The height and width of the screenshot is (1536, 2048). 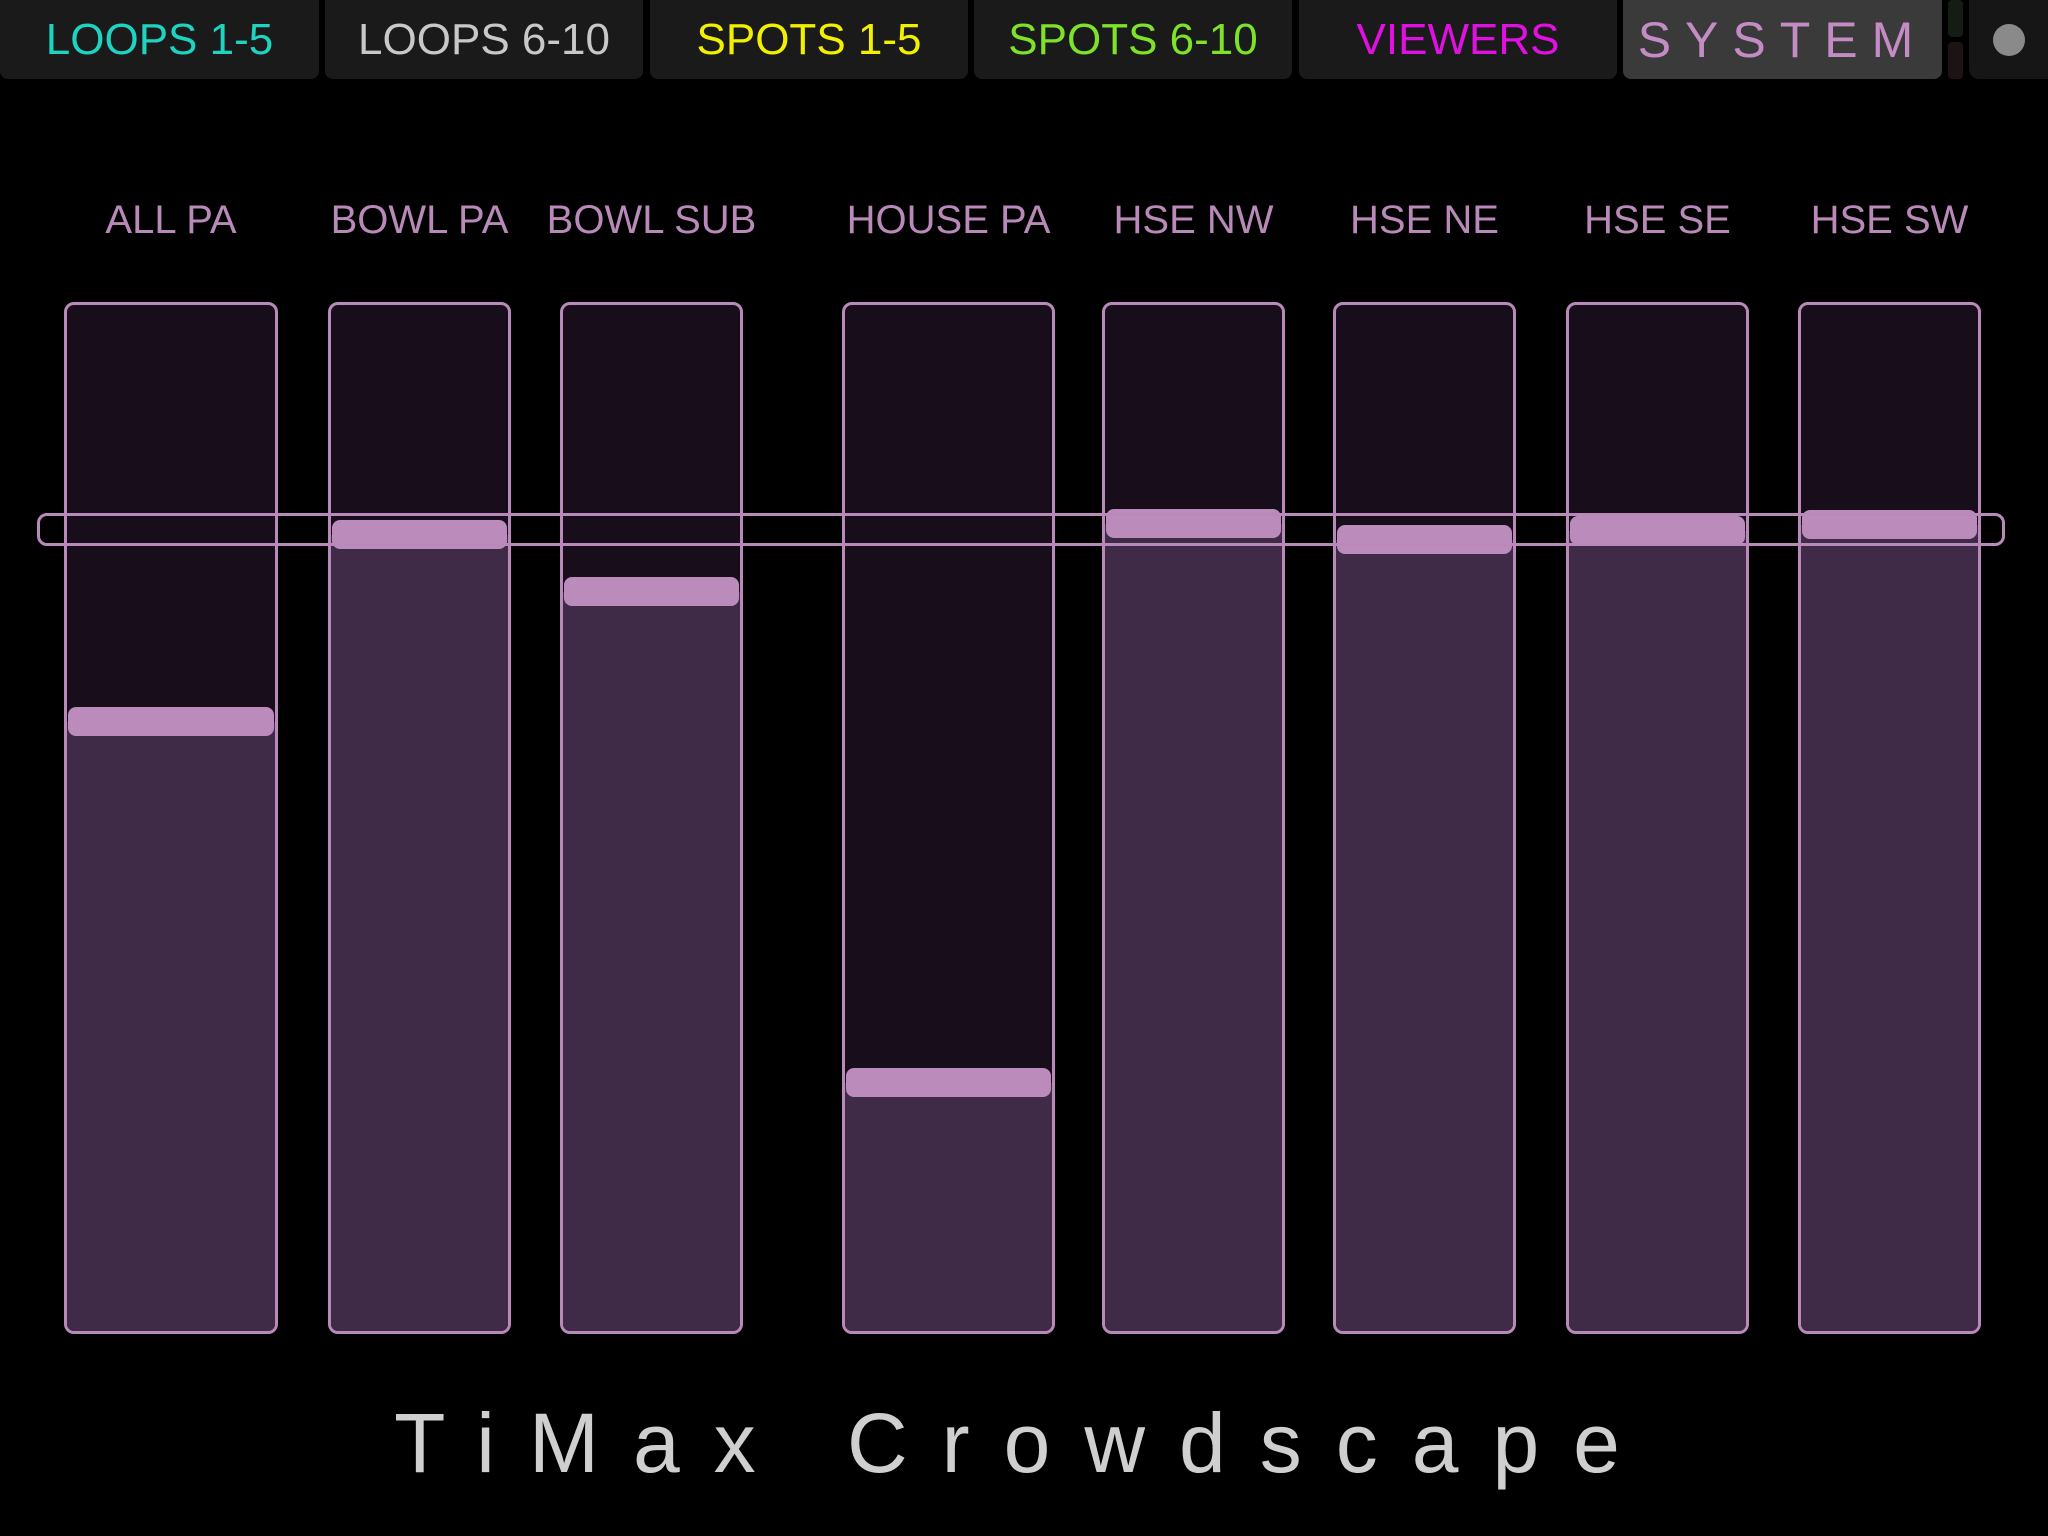 I want to click on fader-house-pa, so click(x=948, y=818).